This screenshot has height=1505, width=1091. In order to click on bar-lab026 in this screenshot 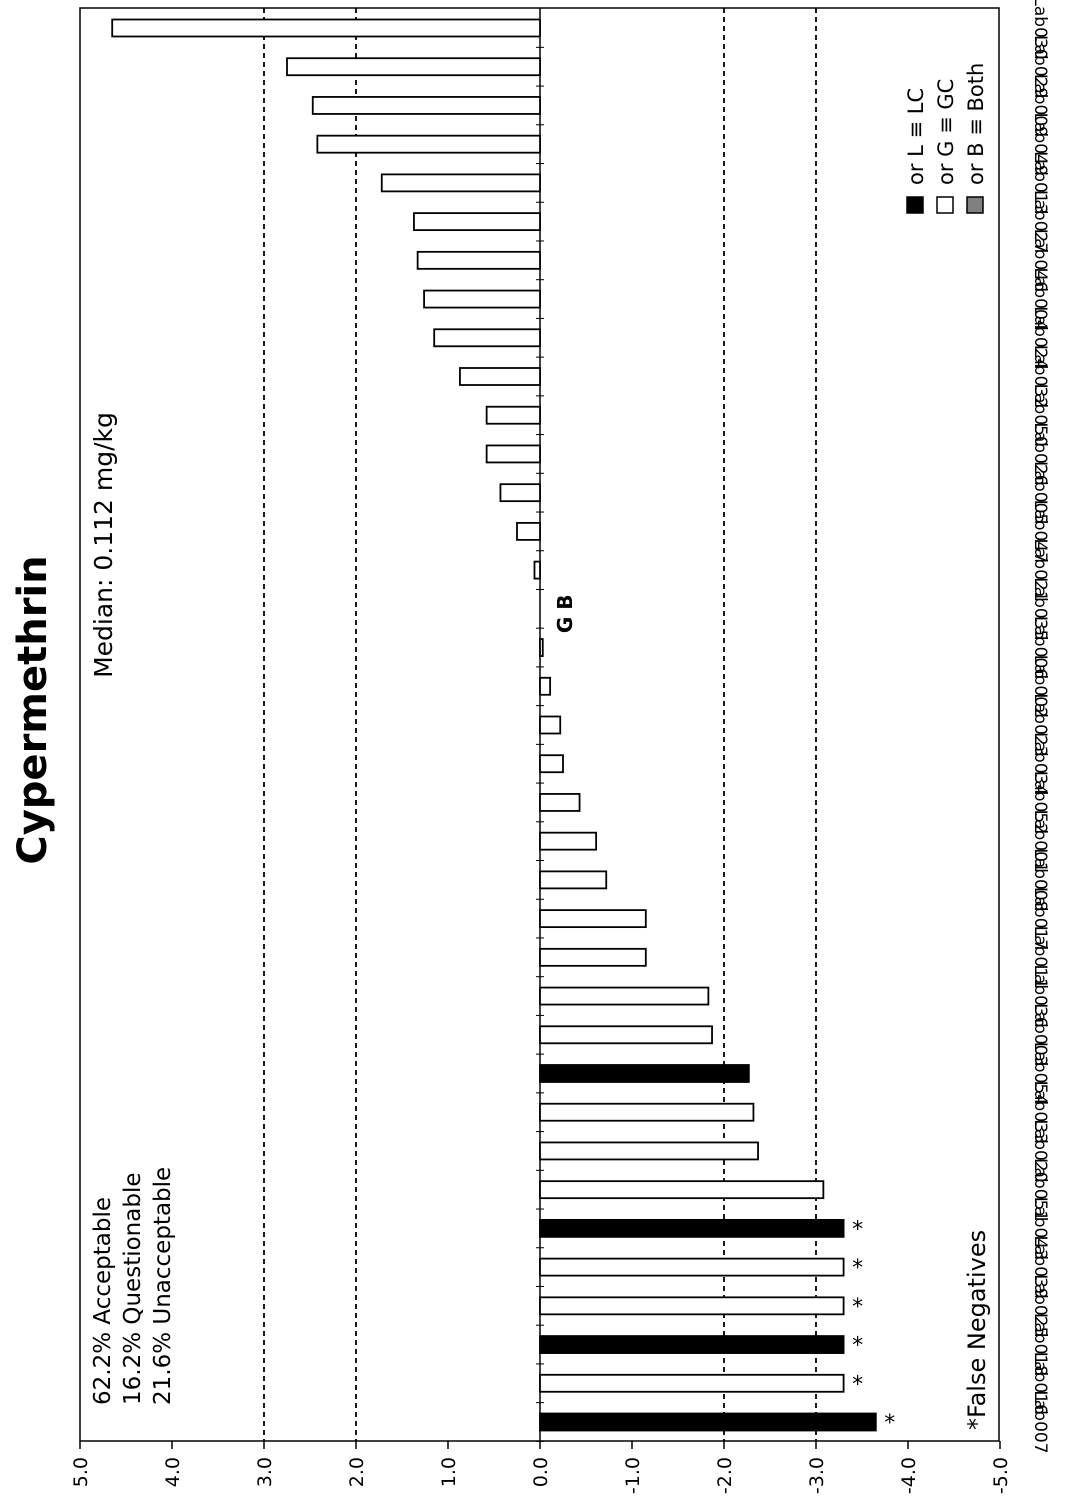, I will do `click(513, 454)`.